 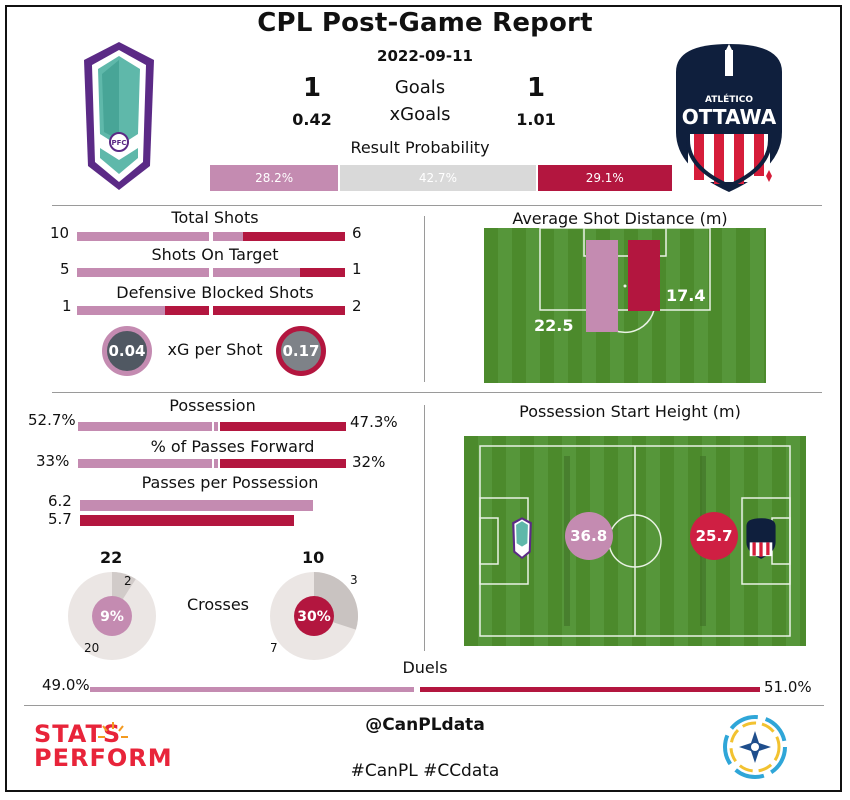 I want to click on crosses-away-donut: 30%, so click(x=314, y=616).